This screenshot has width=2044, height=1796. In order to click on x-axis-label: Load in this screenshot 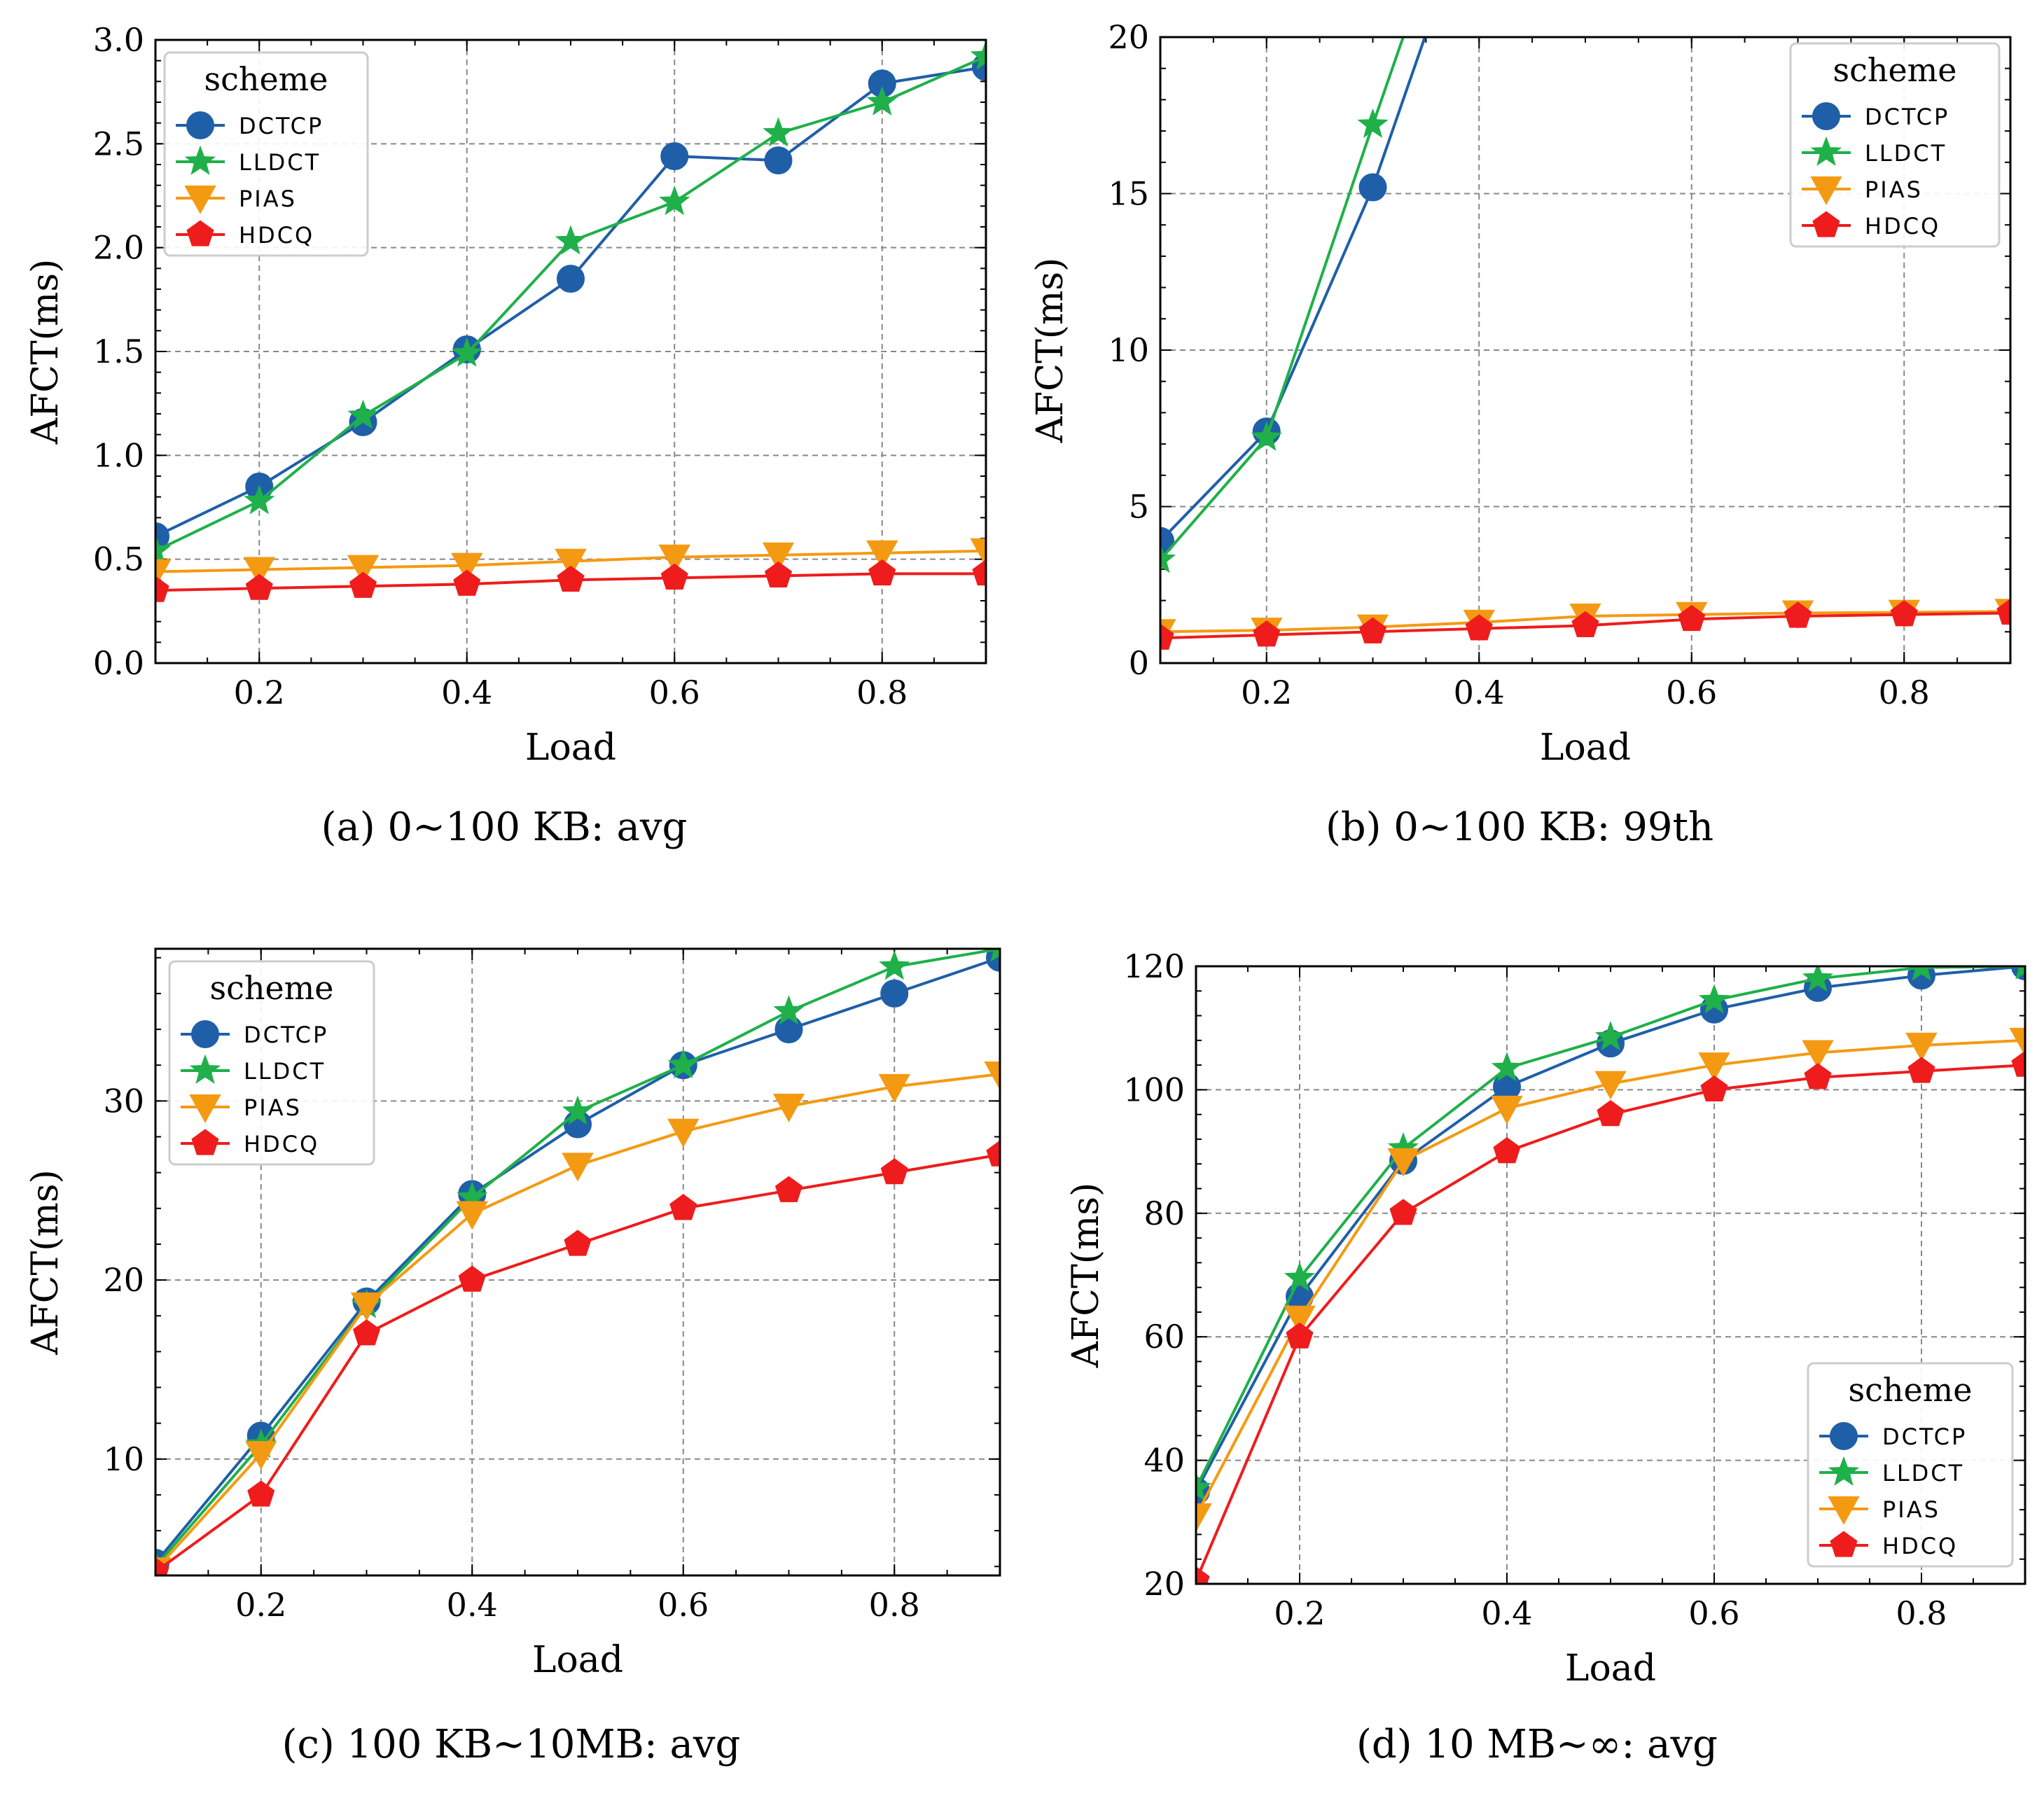, I will do `click(1585, 748)`.